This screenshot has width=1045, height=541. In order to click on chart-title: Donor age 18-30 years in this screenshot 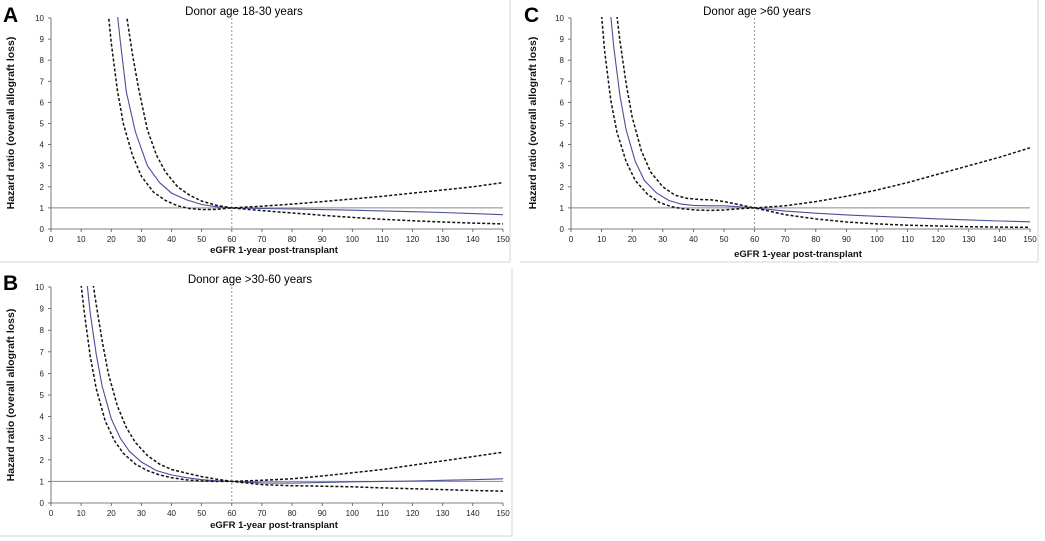, I will do `click(244, 12)`.